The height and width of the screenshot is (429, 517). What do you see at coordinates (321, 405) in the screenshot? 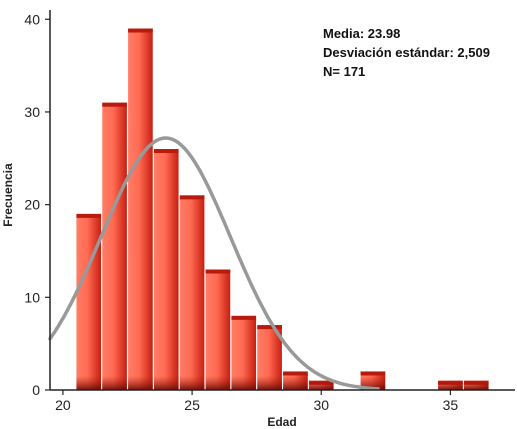
I see `x-tick-label: 30` at bounding box center [321, 405].